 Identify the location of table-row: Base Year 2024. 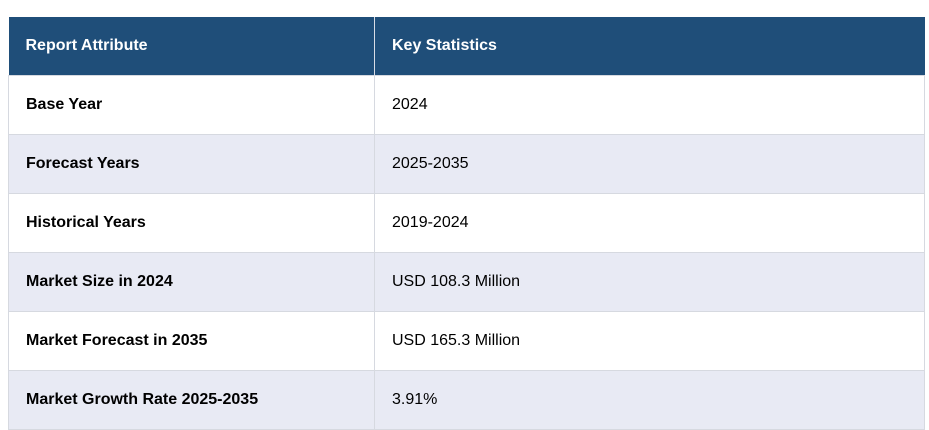
(466, 104).